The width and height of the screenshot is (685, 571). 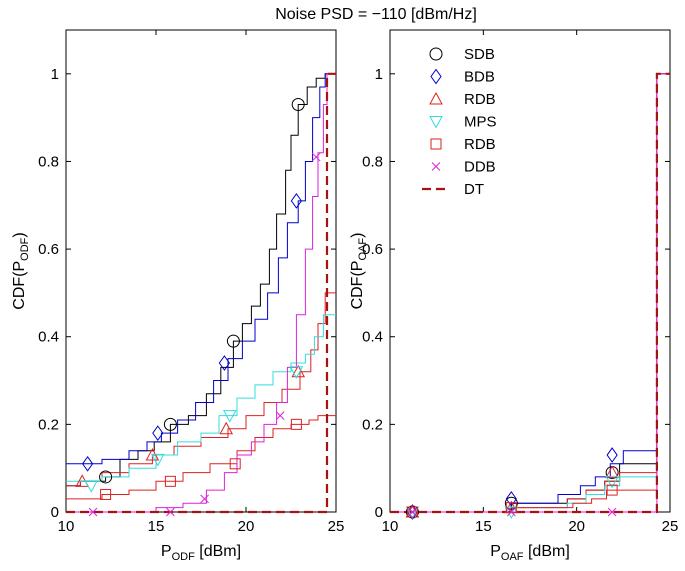 I want to click on right-y-tick-label: 0.4, so click(x=372, y=337).